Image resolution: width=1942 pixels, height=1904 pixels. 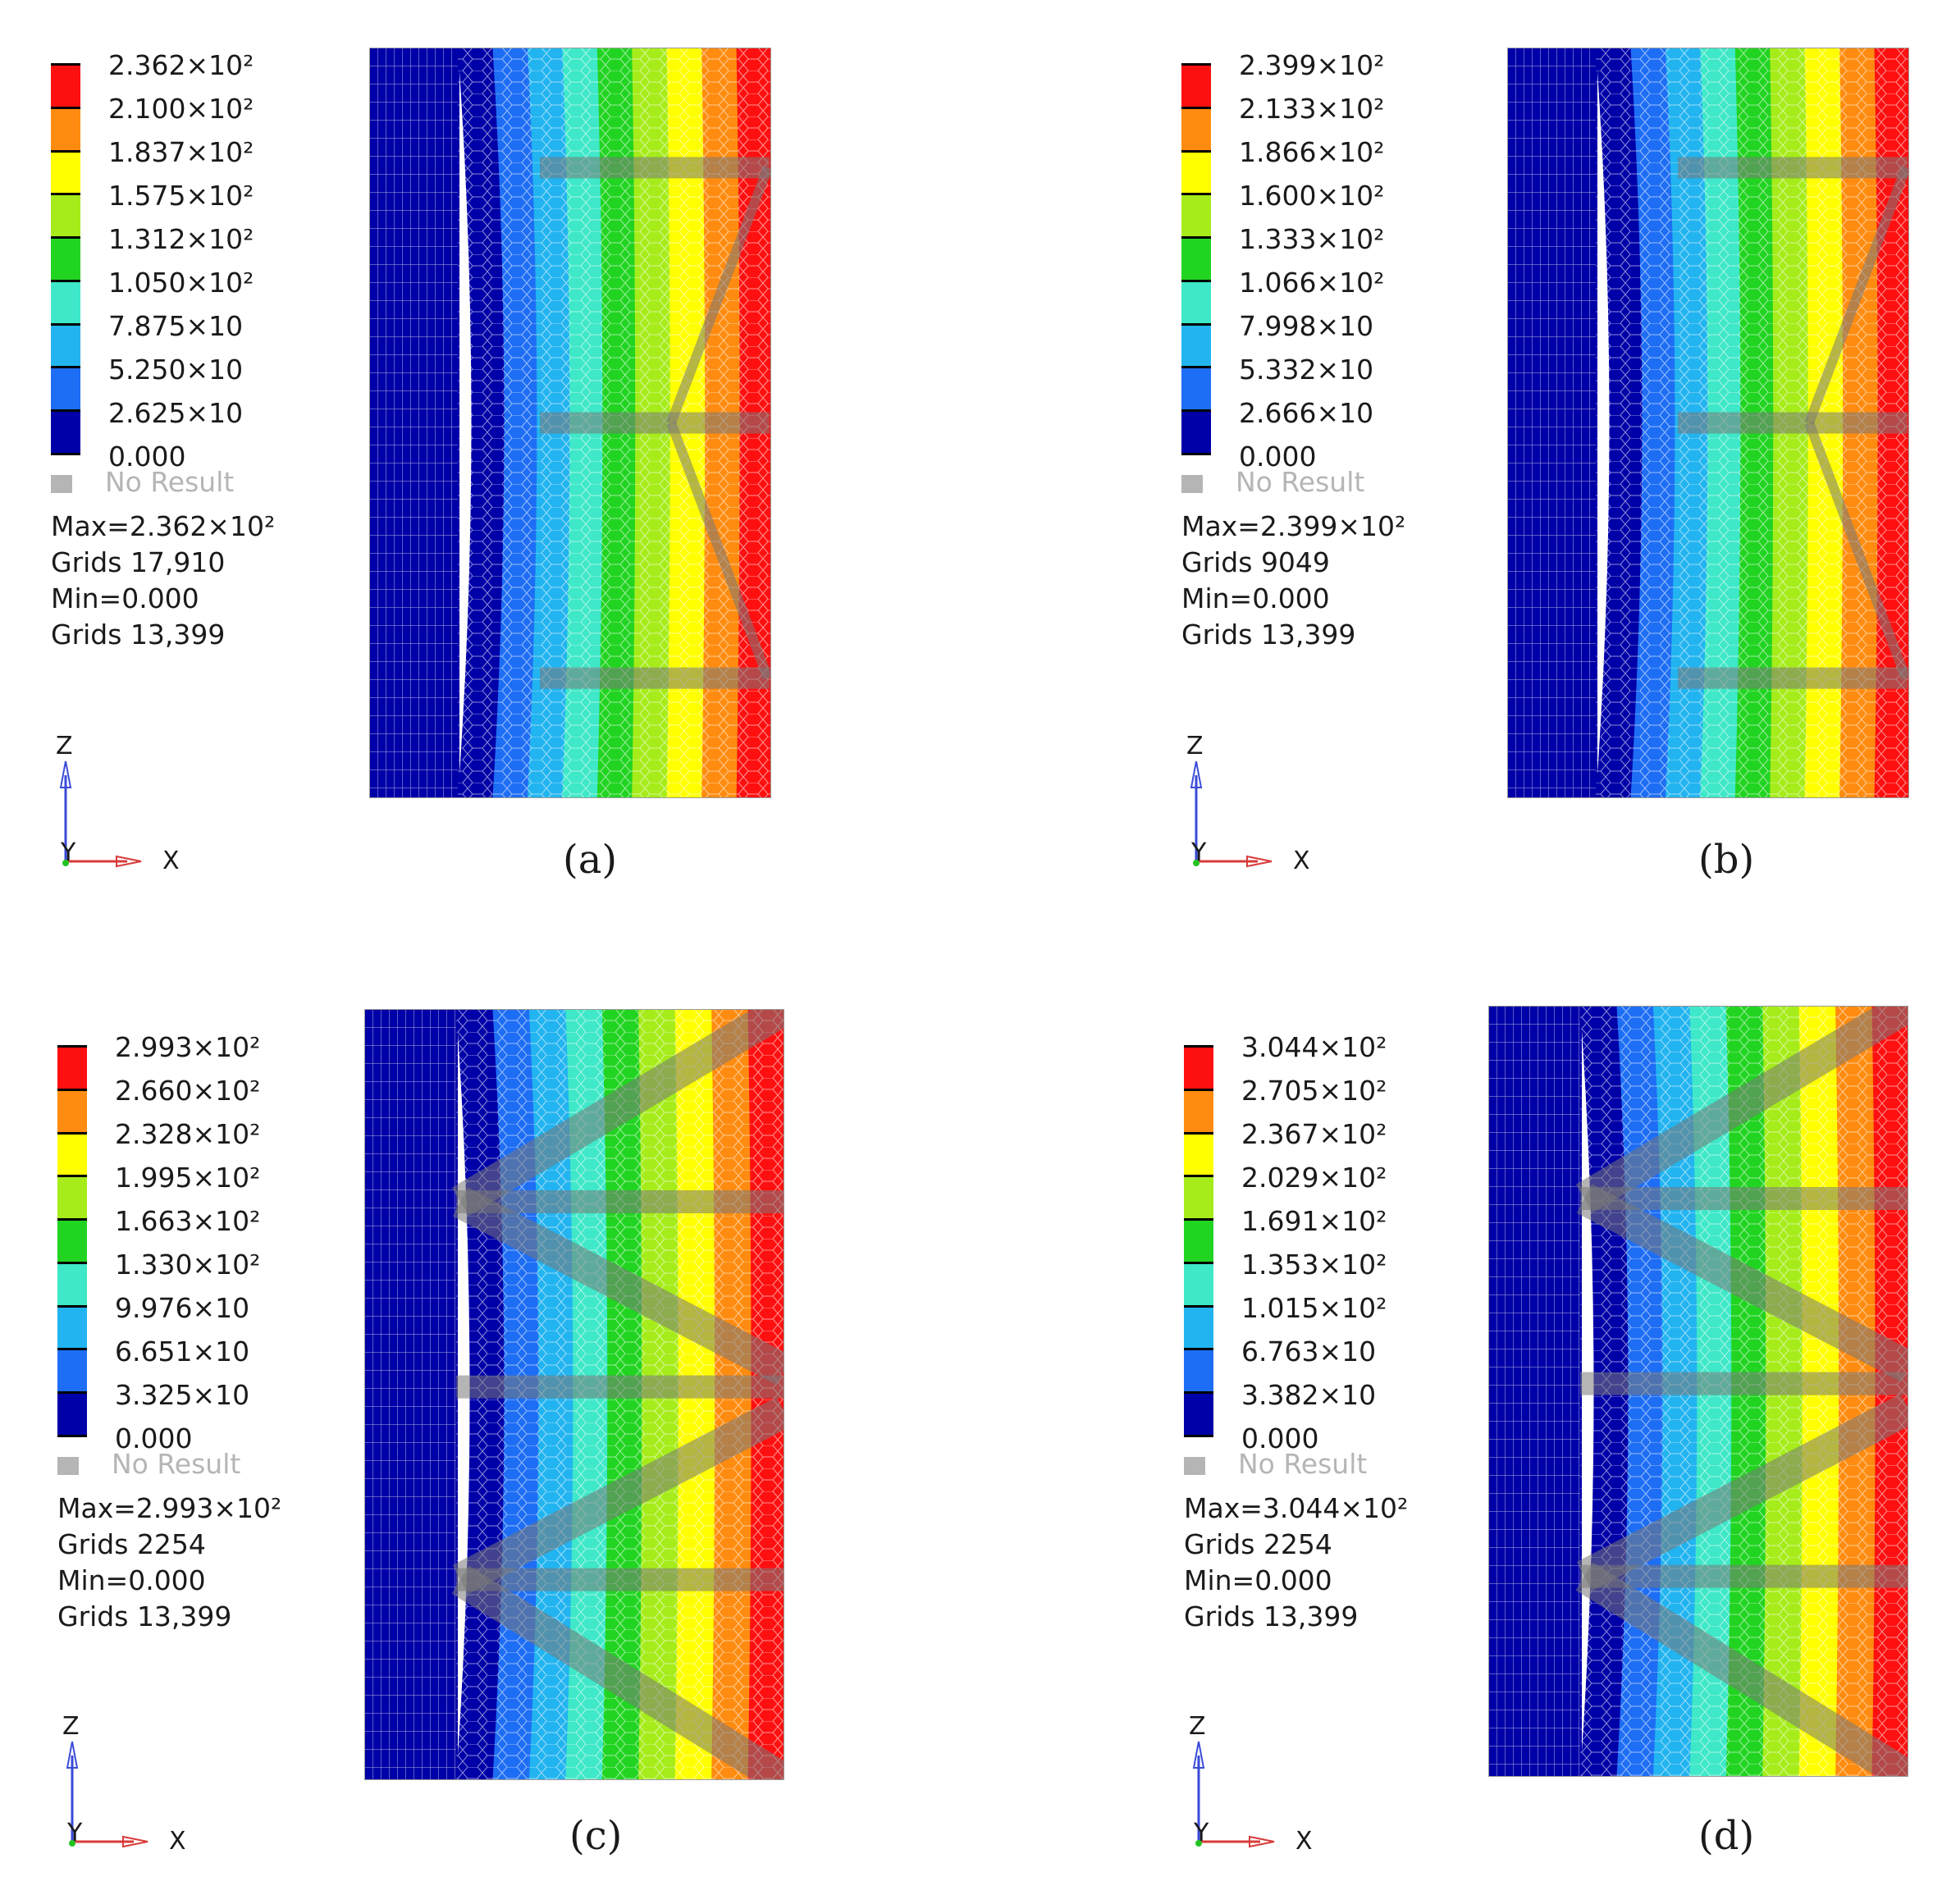 What do you see at coordinates (1312, 283) in the screenshot?
I see `legend-value: 1.066×10²` at bounding box center [1312, 283].